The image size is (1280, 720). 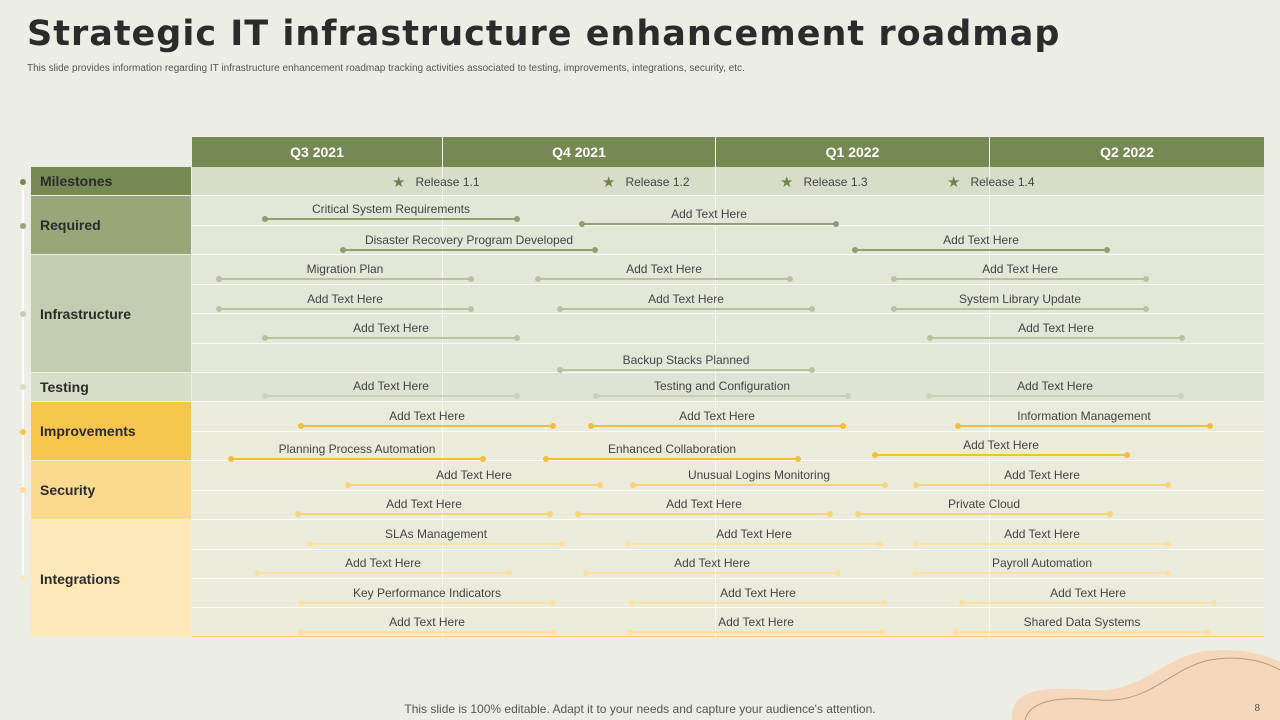 I want to click on quarter-header-q4-2021: Q4 2021, so click(x=579, y=152).